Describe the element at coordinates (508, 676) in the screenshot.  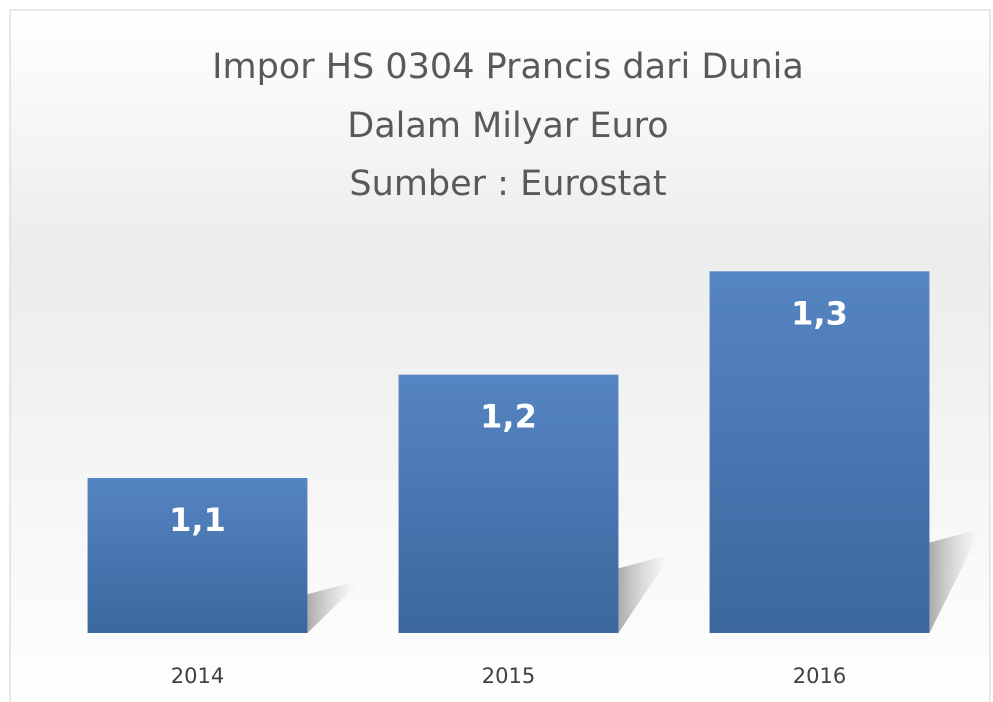
I see `x-tick-label: 2015` at that location.